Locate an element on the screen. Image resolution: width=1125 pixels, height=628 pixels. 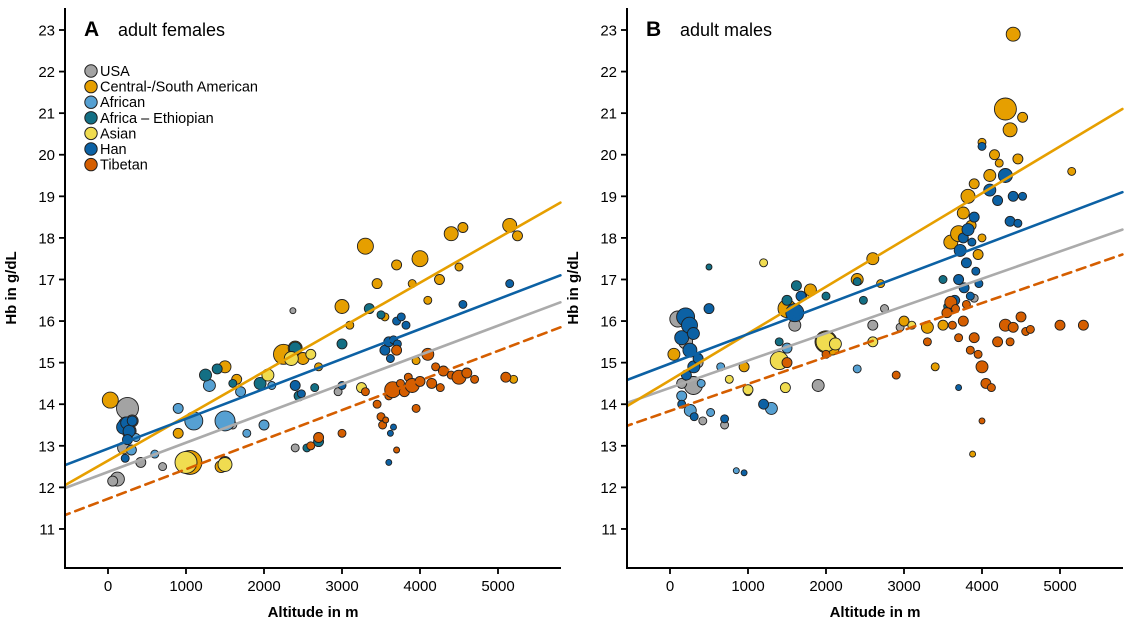
panel-label: B is located at coordinates (653, 29).